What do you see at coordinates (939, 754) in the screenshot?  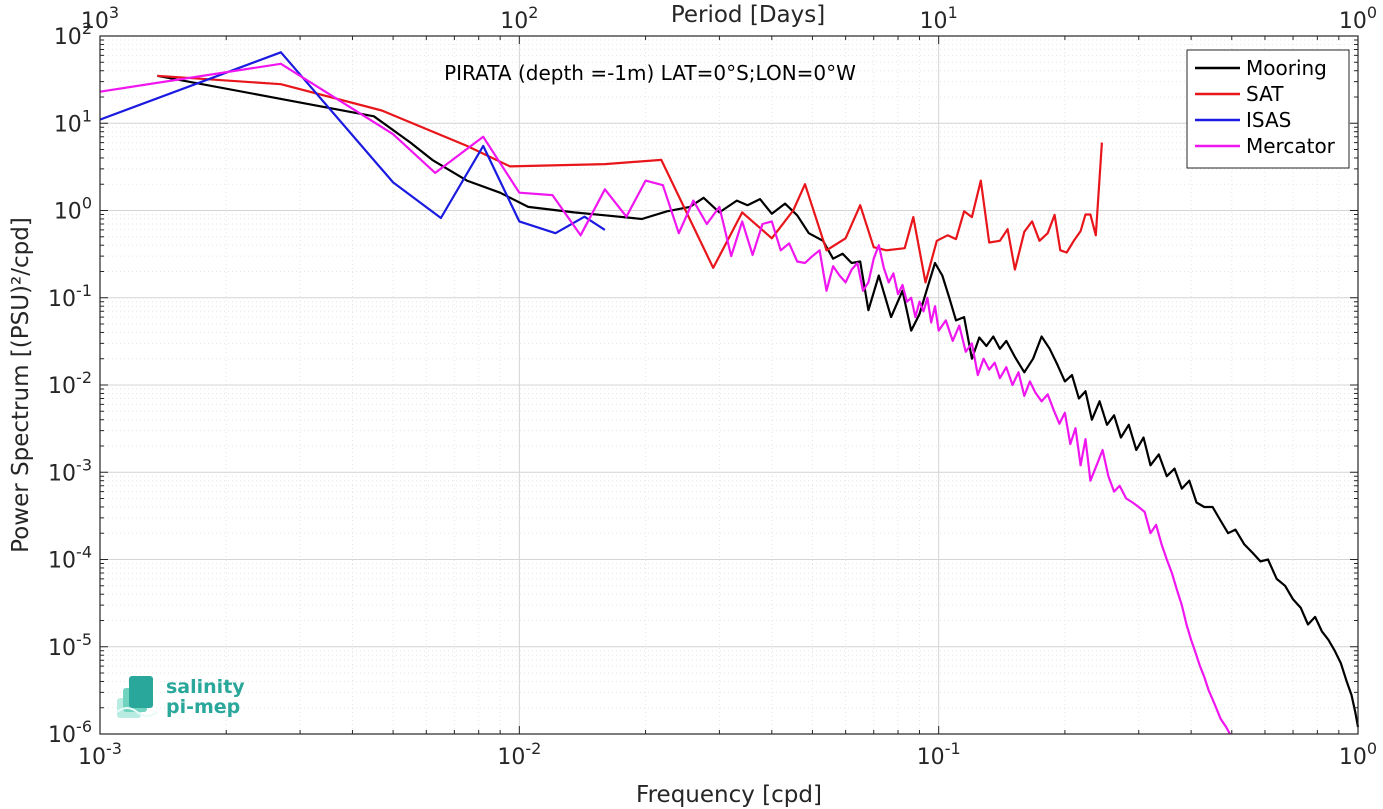 I see `x-tick-label: 10⁻¹` at bounding box center [939, 754].